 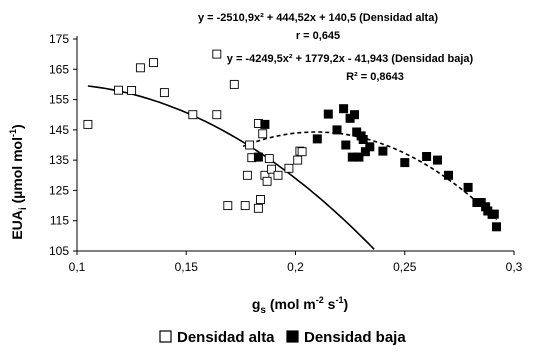 I want to click on y-tick-label: 175, so click(x=59, y=39).